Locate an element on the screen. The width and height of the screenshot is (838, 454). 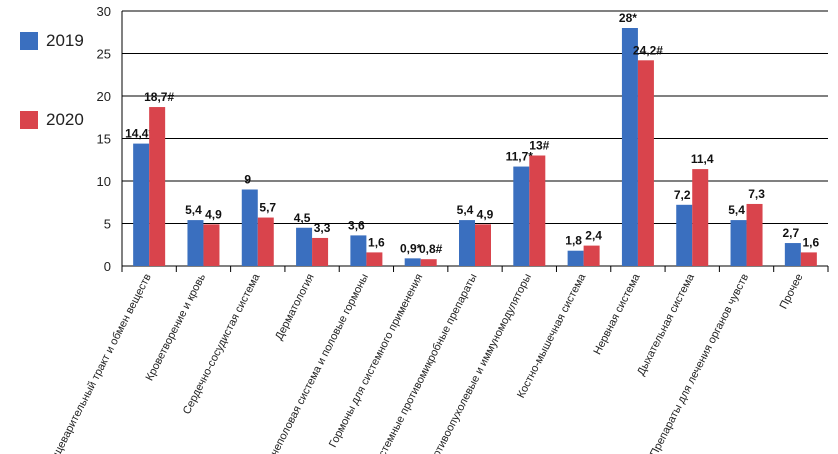
y-tick-label-0: 0 is located at coordinates (107, 266).